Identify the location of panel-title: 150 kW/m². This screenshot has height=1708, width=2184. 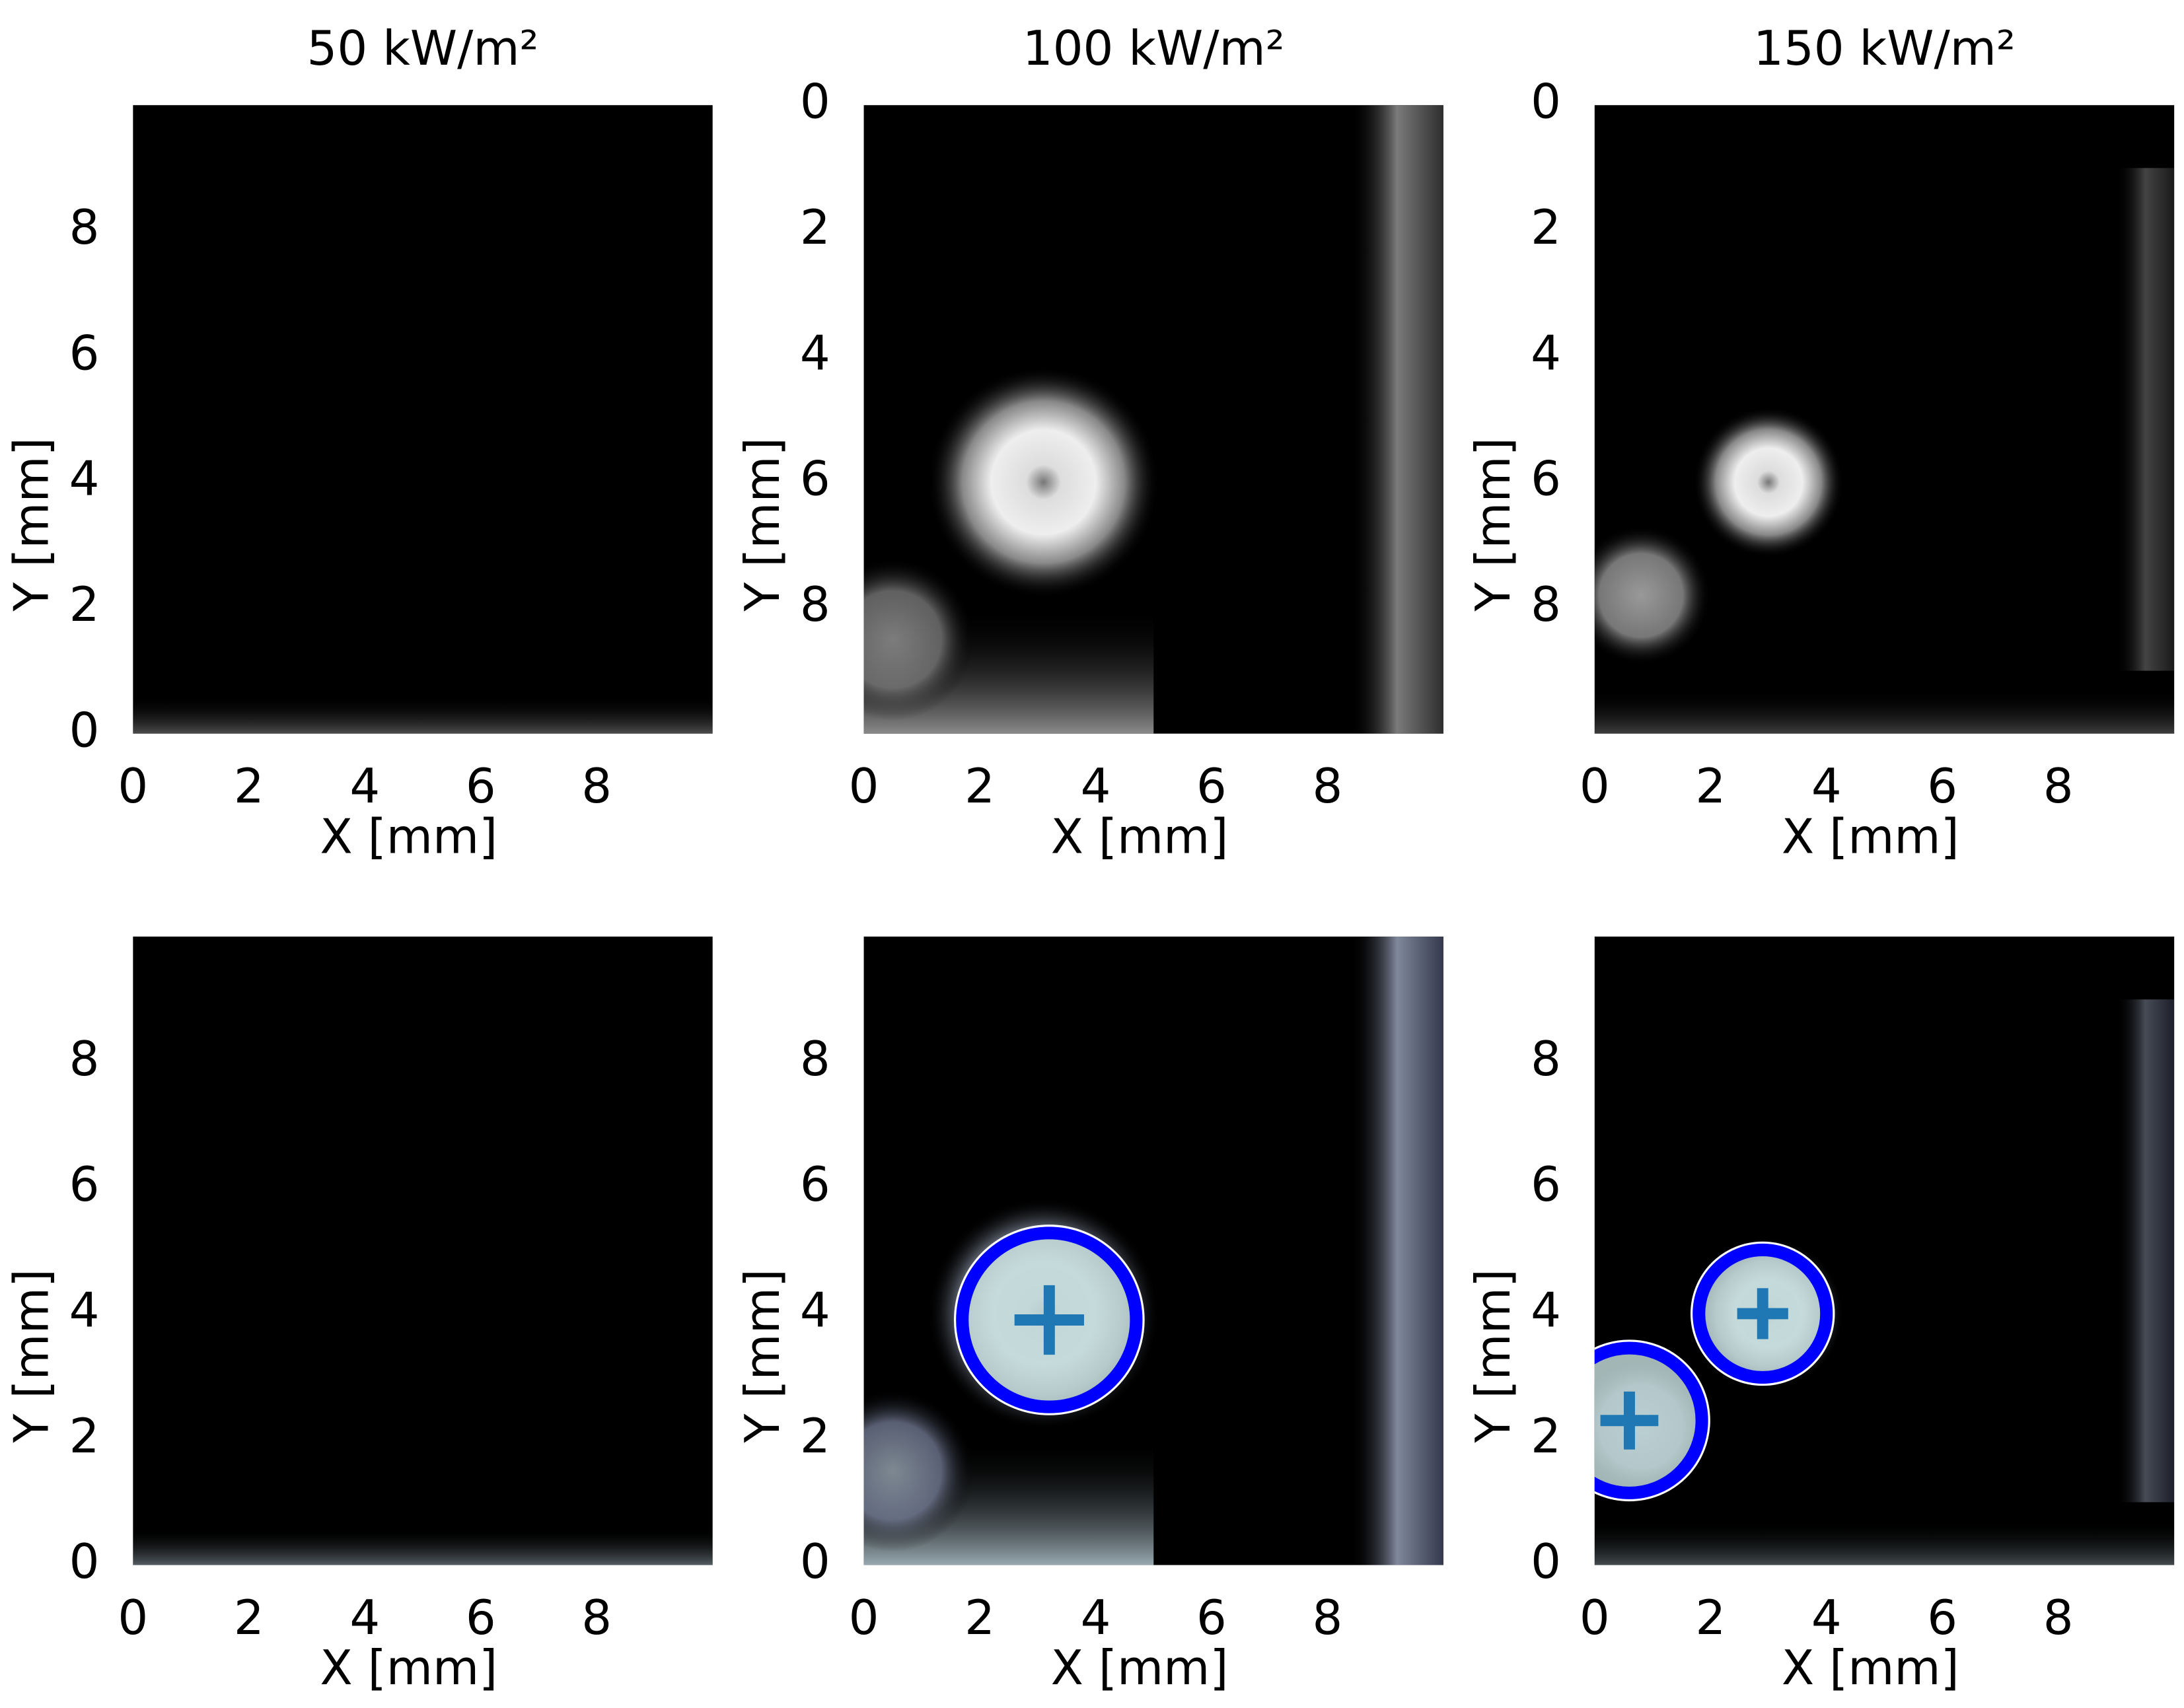
(1884, 48).